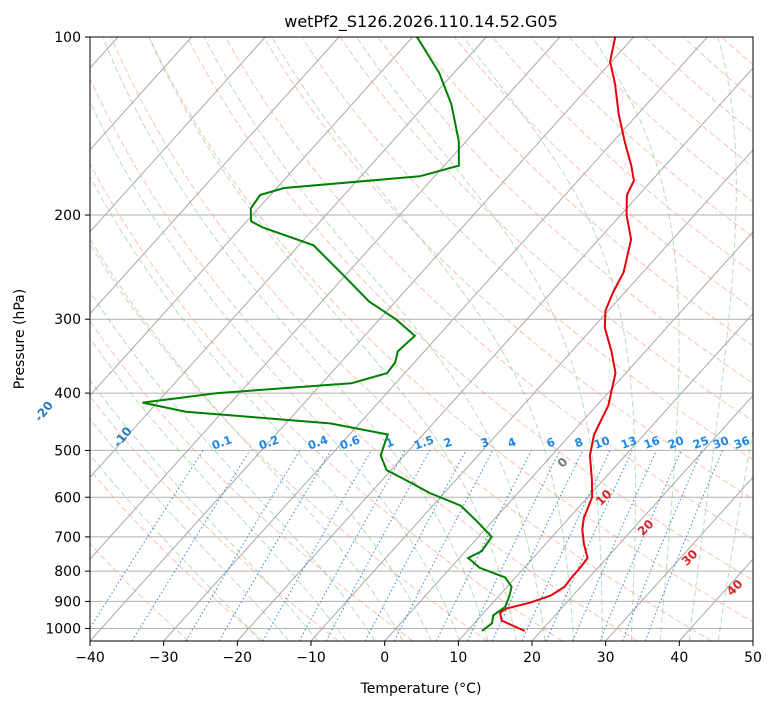 This screenshot has height=708, width=775. I want to click on y-tick-label: 800, so click(67, 572).